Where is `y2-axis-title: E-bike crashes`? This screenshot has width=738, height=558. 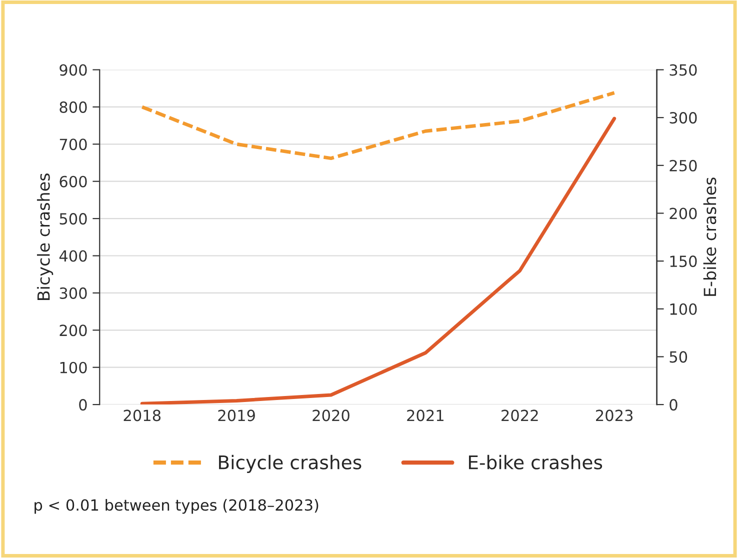
y2-axis-title: E-bike crashes is located at coordinates (709, 237).